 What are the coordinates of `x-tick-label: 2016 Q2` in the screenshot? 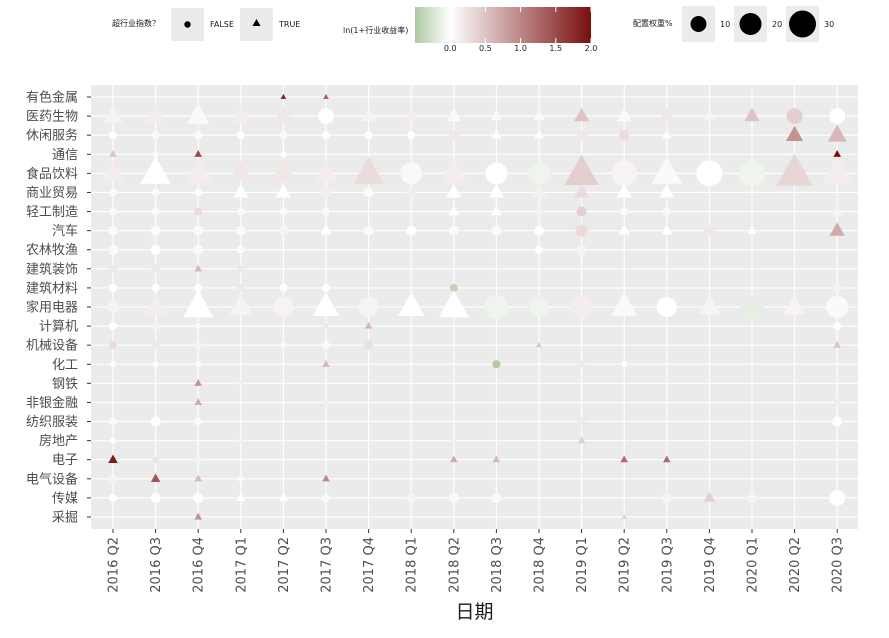 It's located at (114, 565).